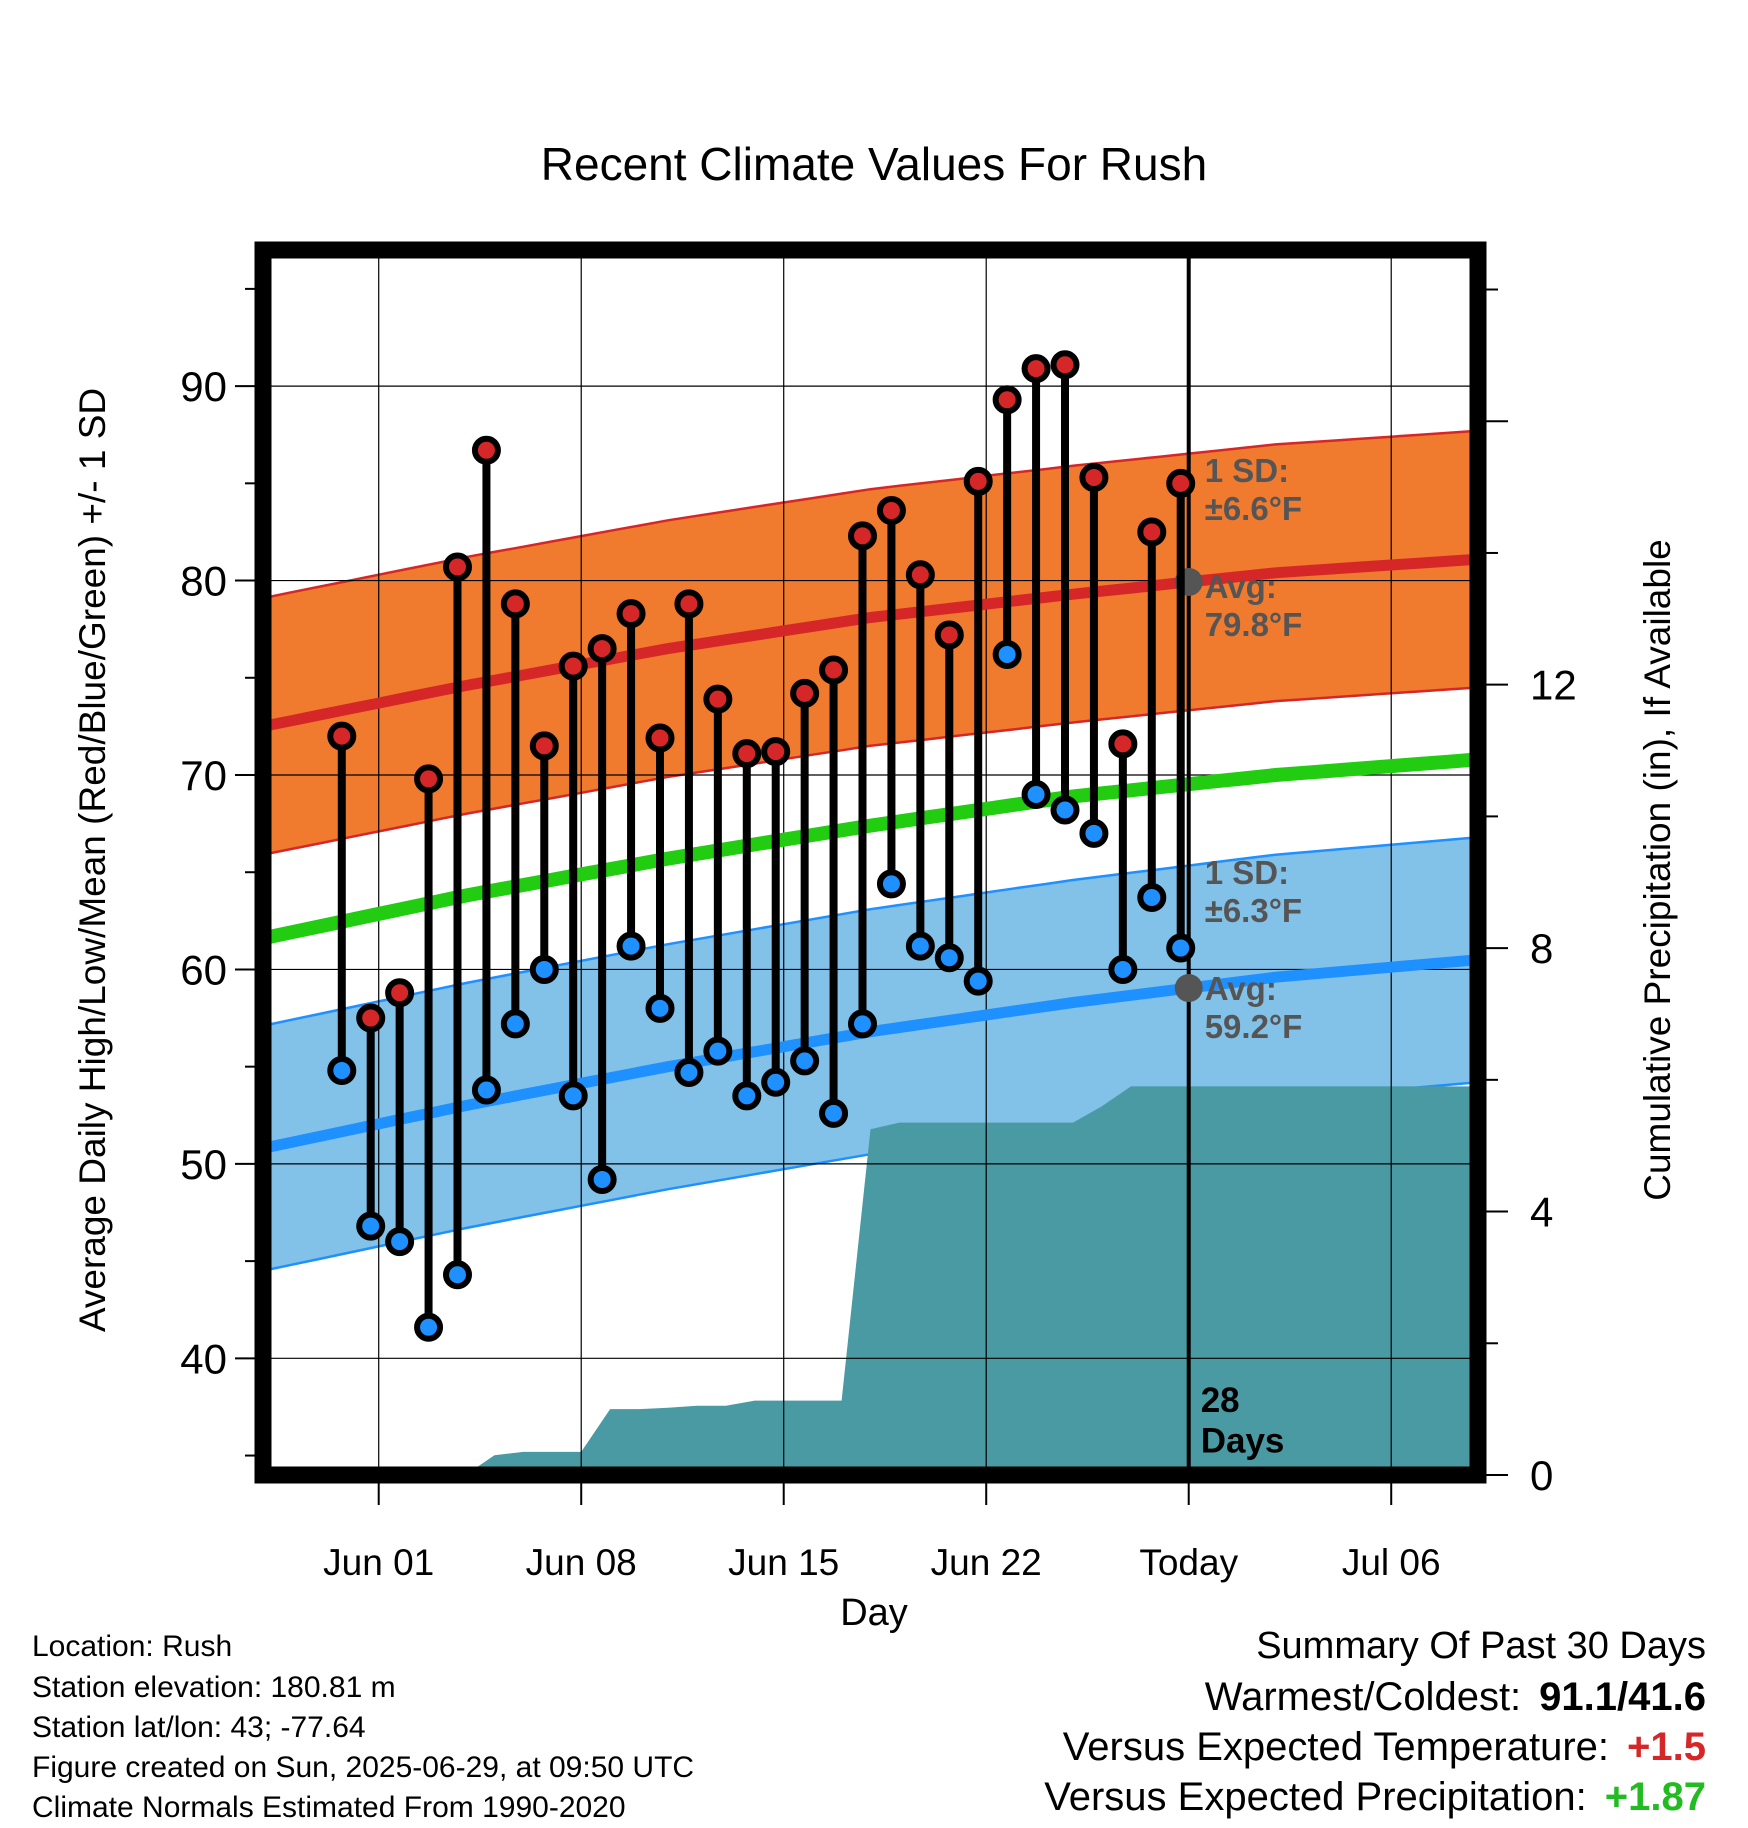 This screenshot has height=1828, width=1748. Describe the element at coordinates (874, 1613) in the screenshot. I see `x-axis-label: Day` at that location.